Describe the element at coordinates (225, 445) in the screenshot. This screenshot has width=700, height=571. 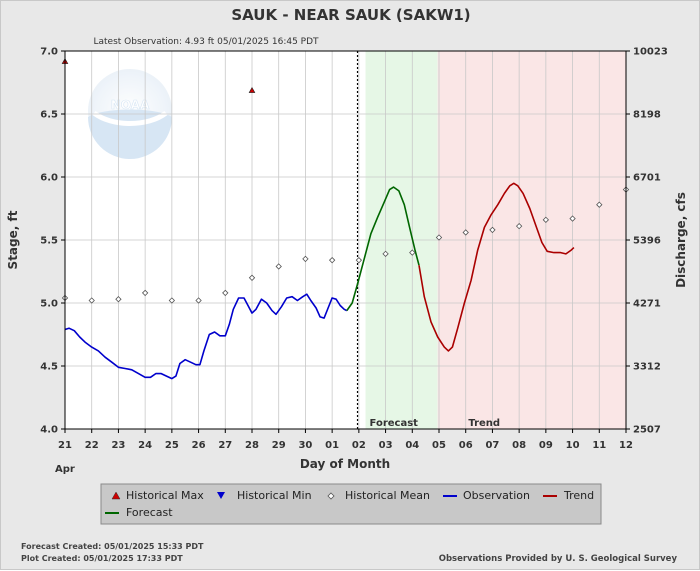
I see `x-tick-label: 27` at that location.